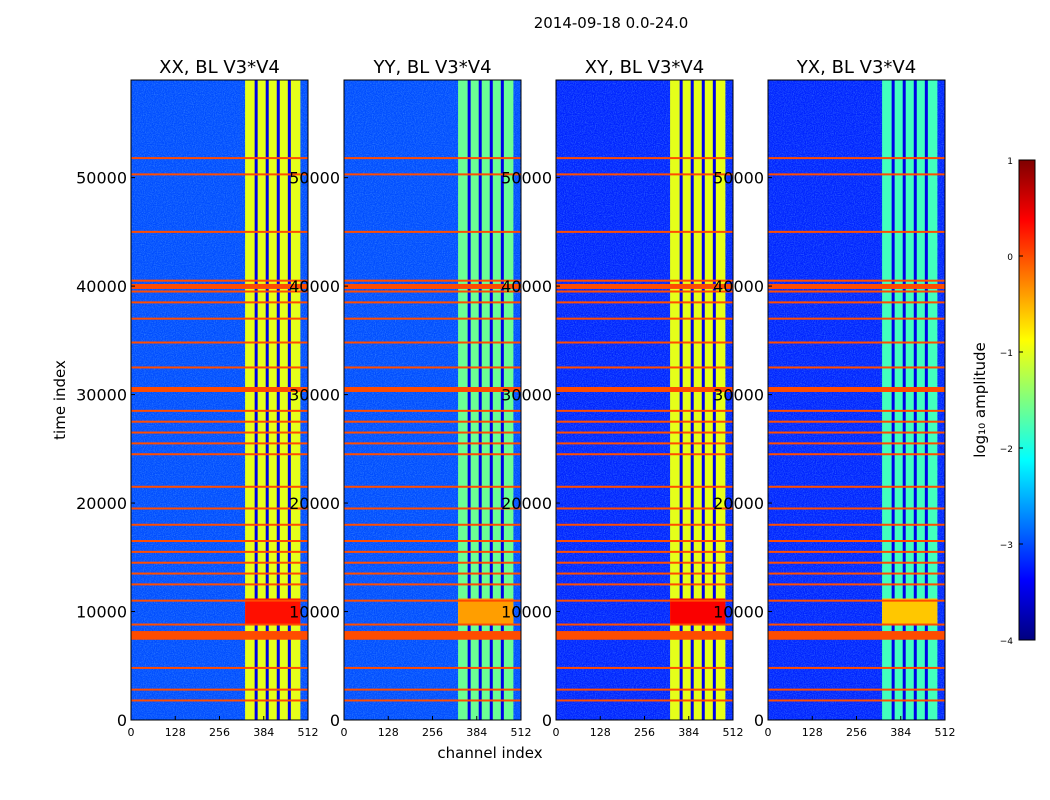 The image size is (1050, 800). Describe the element at coordinates (856, 67) in the screenshot. I see `panel-title: YX, BL V3*V4` at that location.